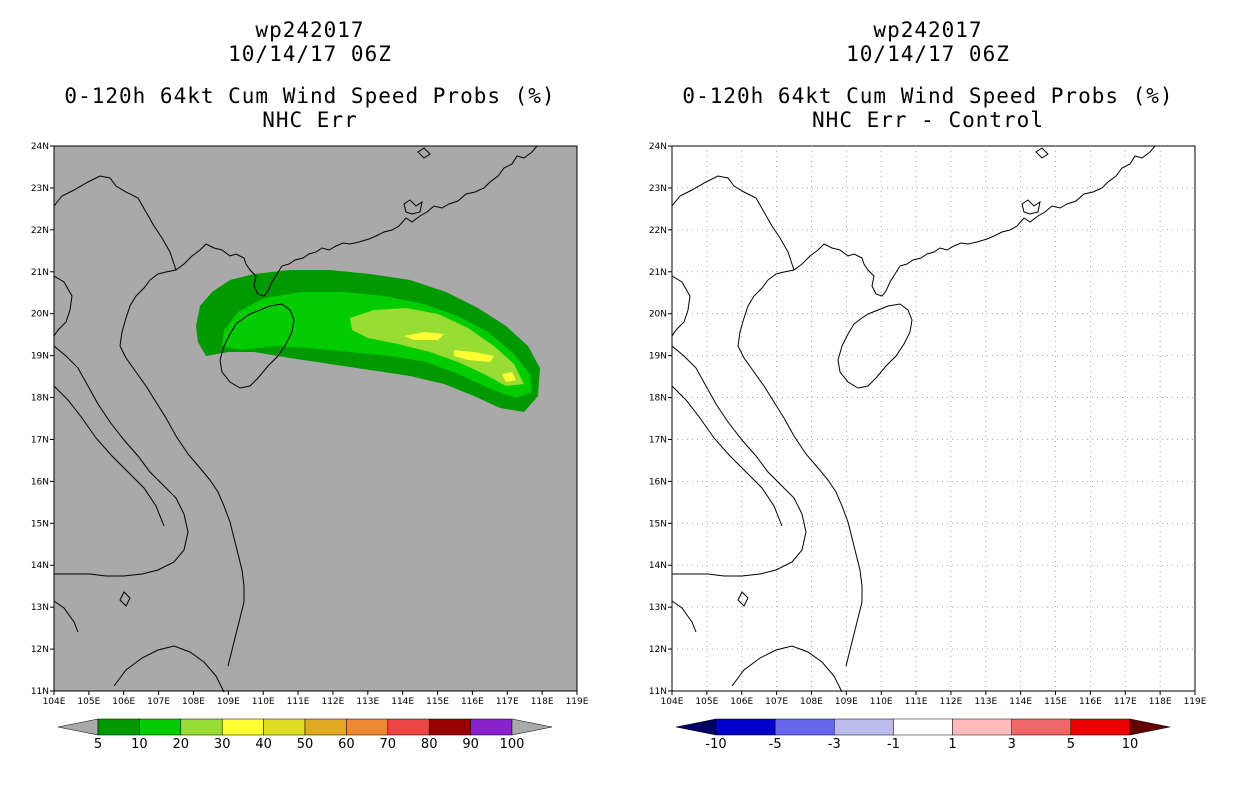 This screenshot has width=1236, height=800. Describe the element at coordinates (298, 702) in the screenshot. I see `left-lon-label: 111E` at that location.